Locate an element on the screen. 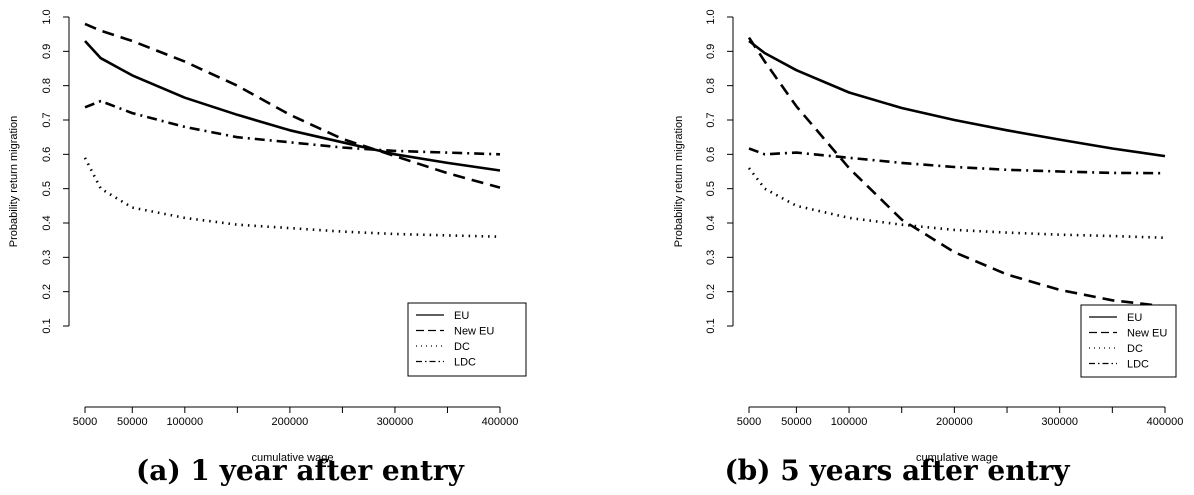  series-line-new-eu is located at coordinates (292, 105).